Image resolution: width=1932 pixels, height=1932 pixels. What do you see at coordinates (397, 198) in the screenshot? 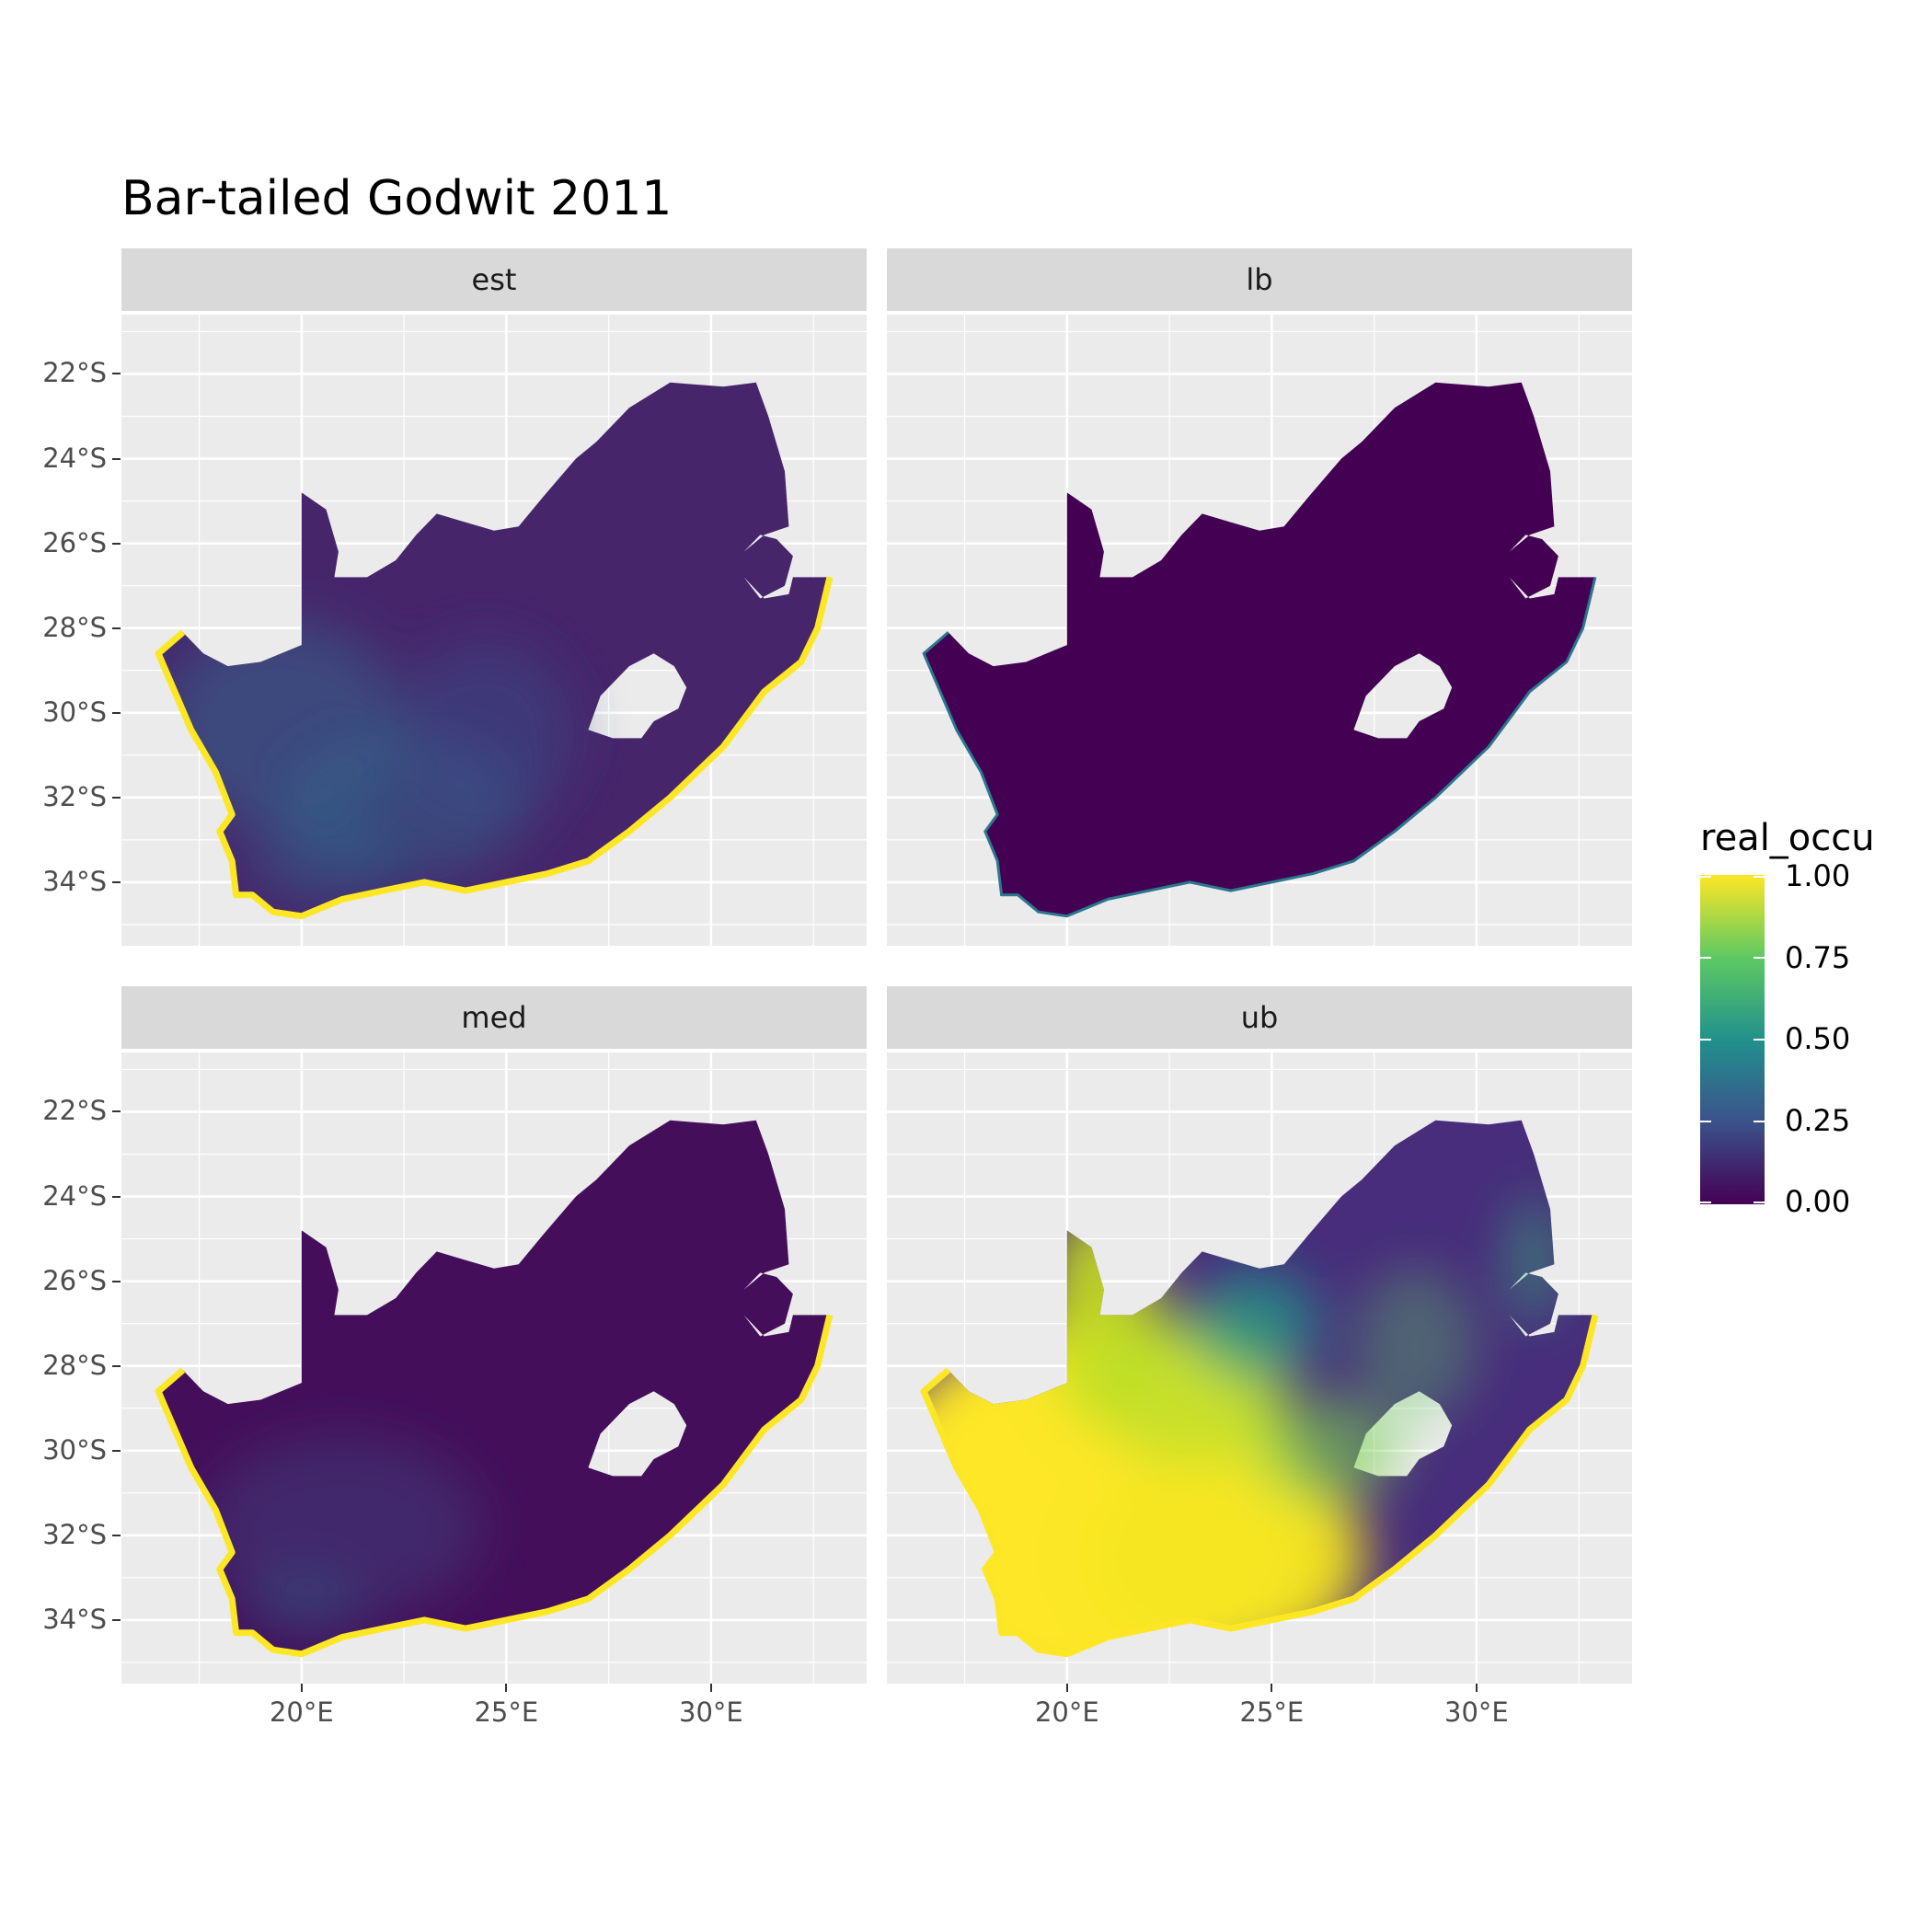
I see `plot-title: Bar-tailed Godwit 2011` at bounding box center [397, 198].